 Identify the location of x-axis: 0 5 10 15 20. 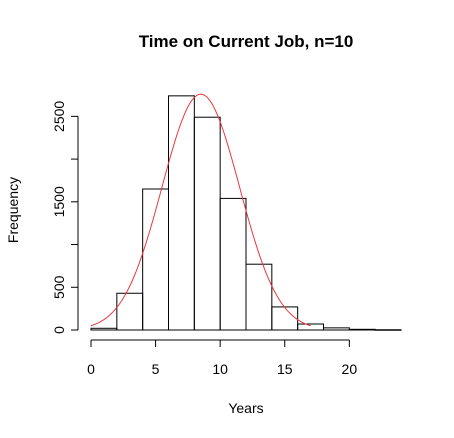
(222, 358).